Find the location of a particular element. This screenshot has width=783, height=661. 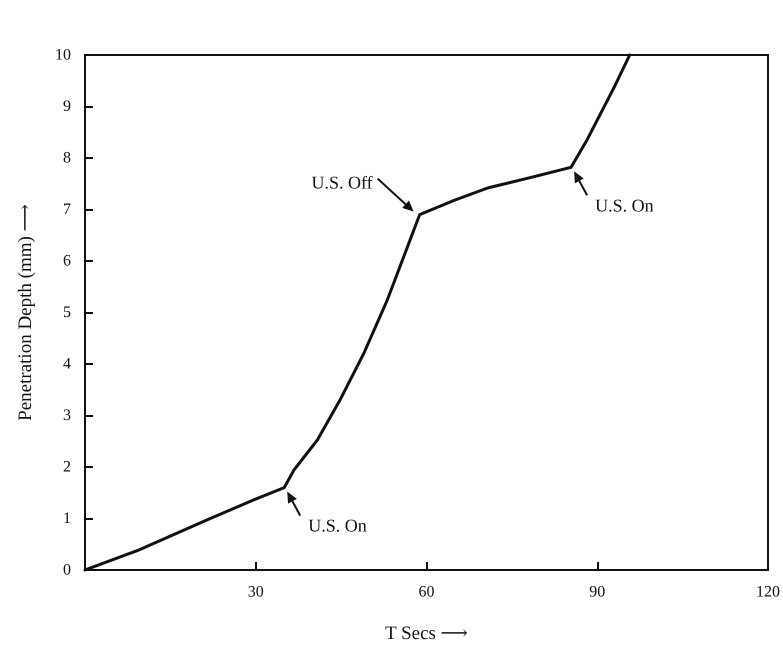

y-axis-title: Penetration Depth (mm) ⟶ is located at coordinates (25, 312).